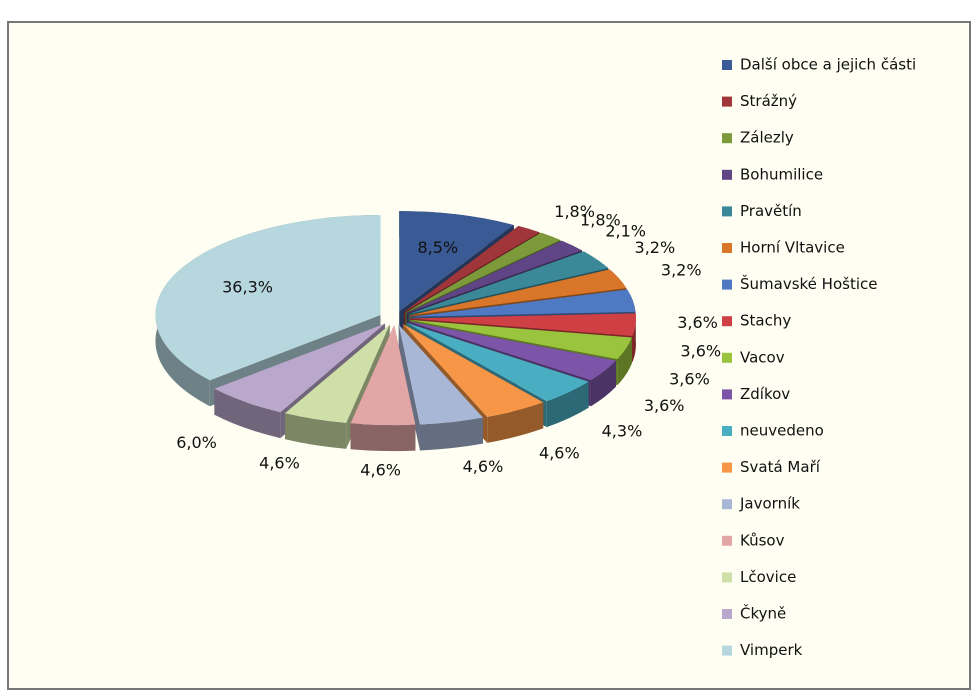  I want to click on legend-label: Lčovice, so click(768, 577).